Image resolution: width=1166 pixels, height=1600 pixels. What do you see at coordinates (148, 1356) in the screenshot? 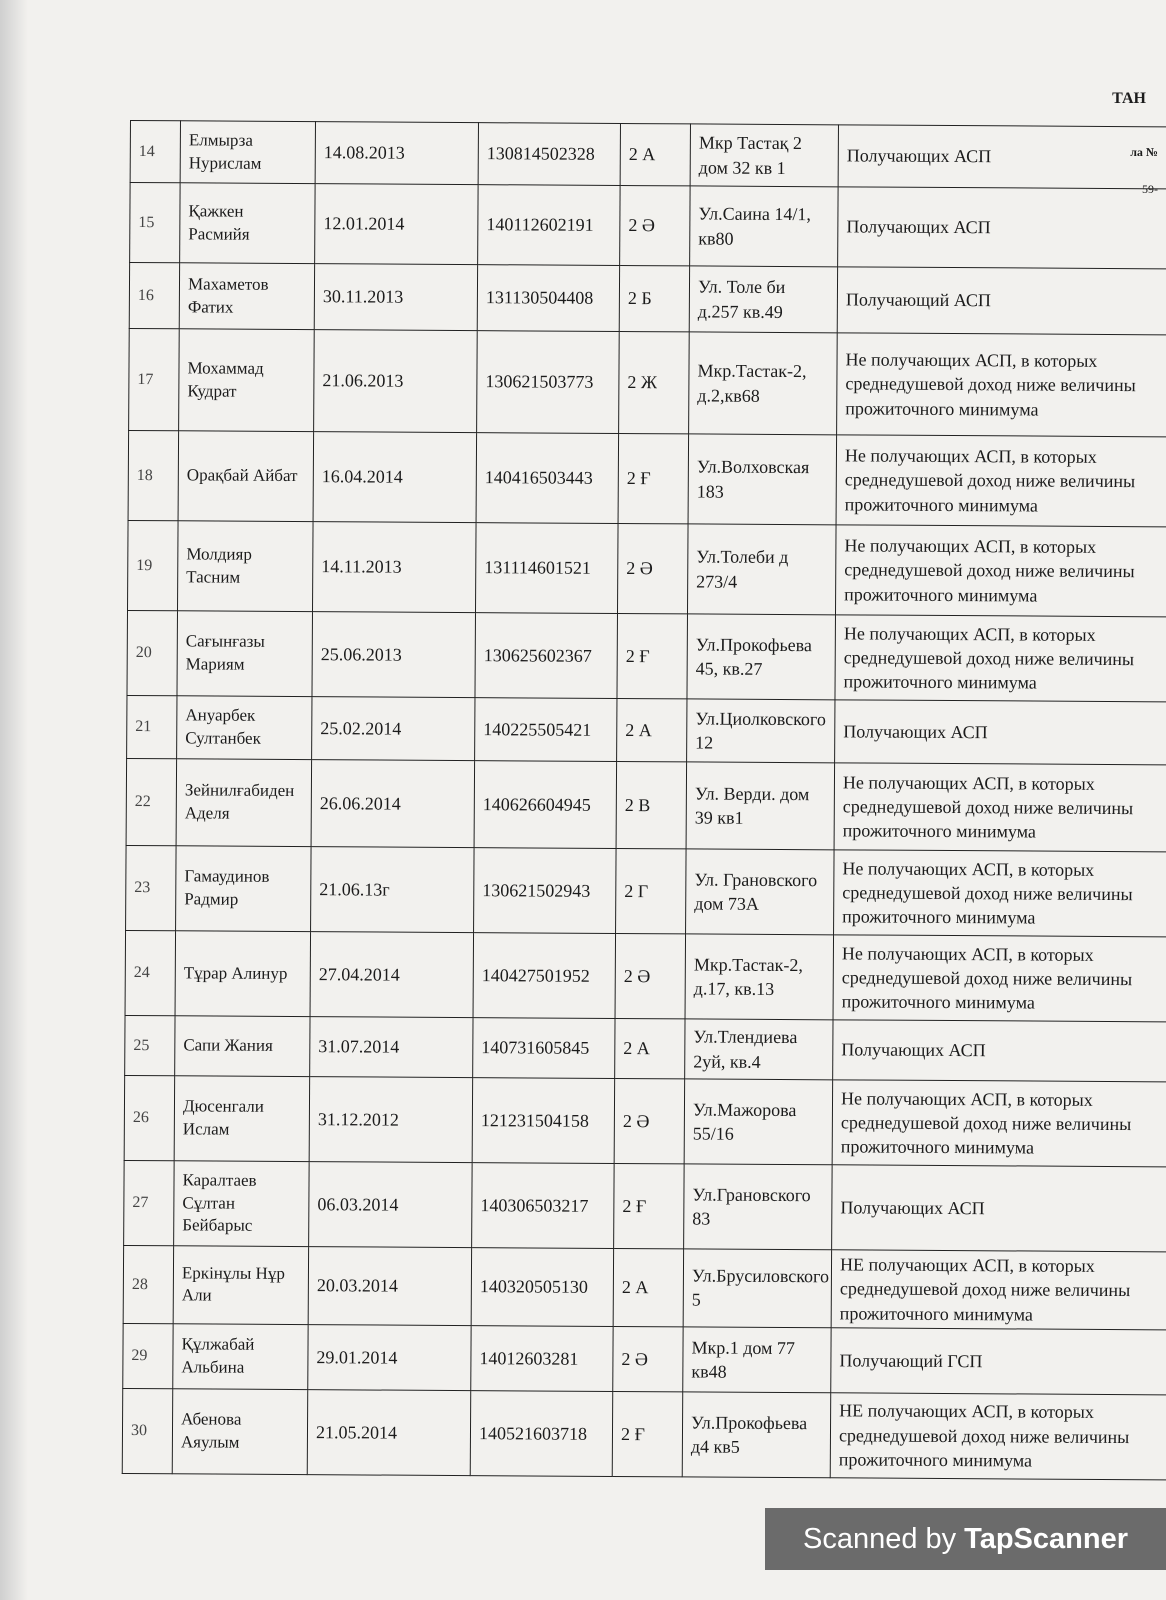
I see `row-number-cell: 29` at bounding box center [148, 1356].